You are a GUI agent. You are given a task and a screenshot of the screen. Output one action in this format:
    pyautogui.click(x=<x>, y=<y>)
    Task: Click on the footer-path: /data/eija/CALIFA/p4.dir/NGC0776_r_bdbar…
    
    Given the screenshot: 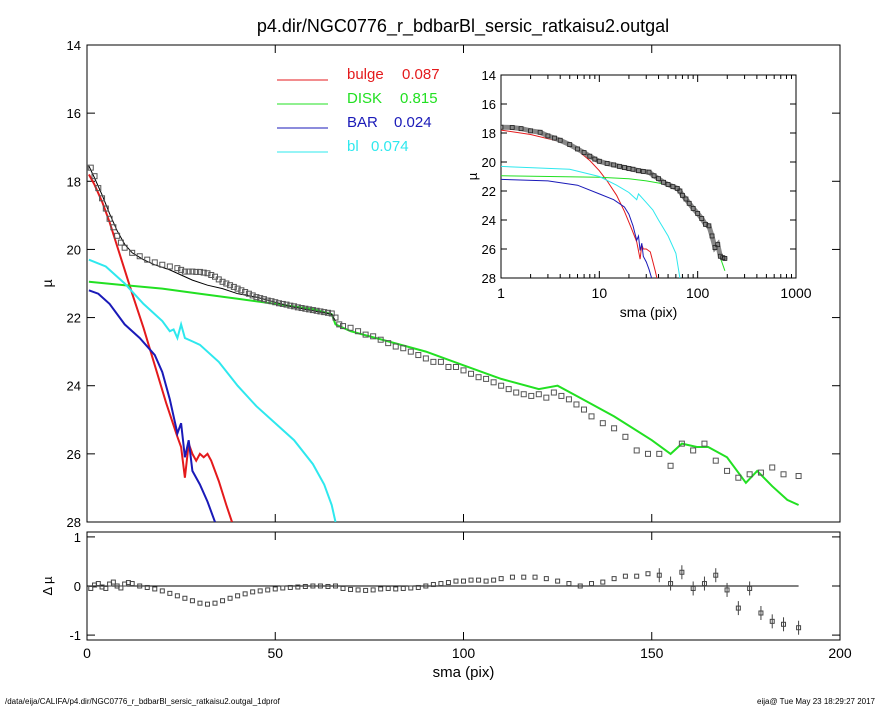 What is the action you would take?
    pyautogui.click(x=143, y=701)
    